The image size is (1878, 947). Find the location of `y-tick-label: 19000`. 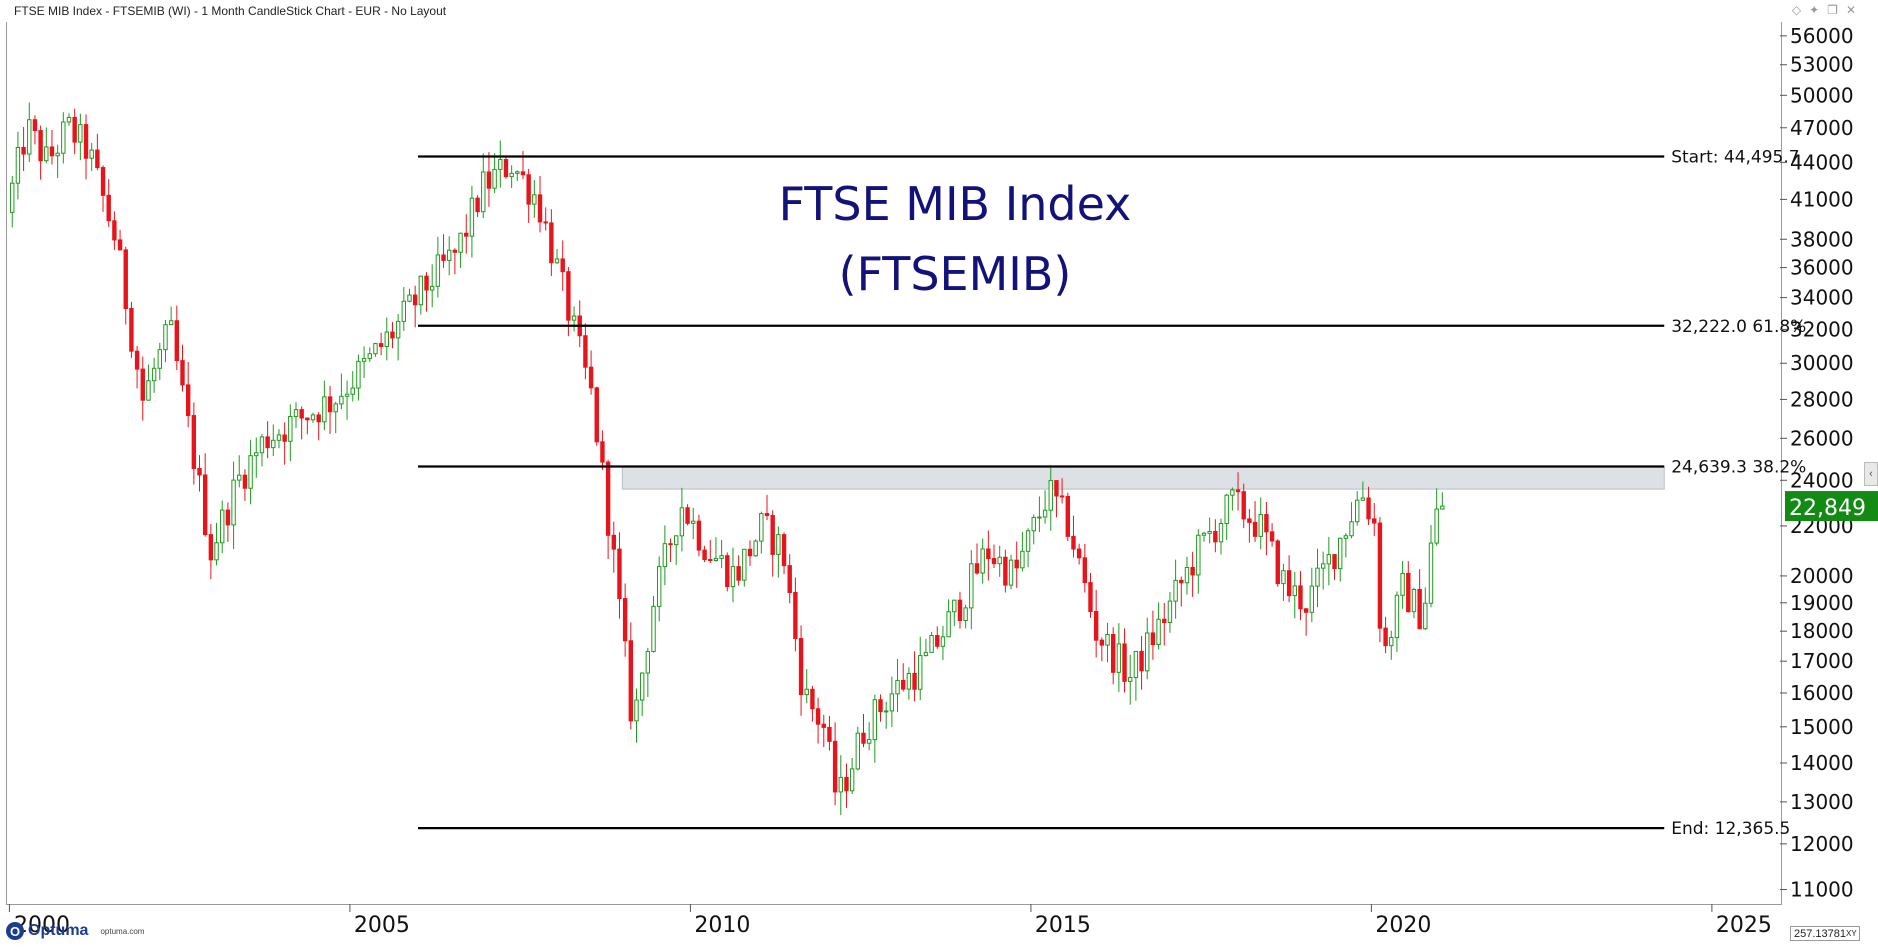

y-tick-label: 19000 is located at coordinates (1822, 603).